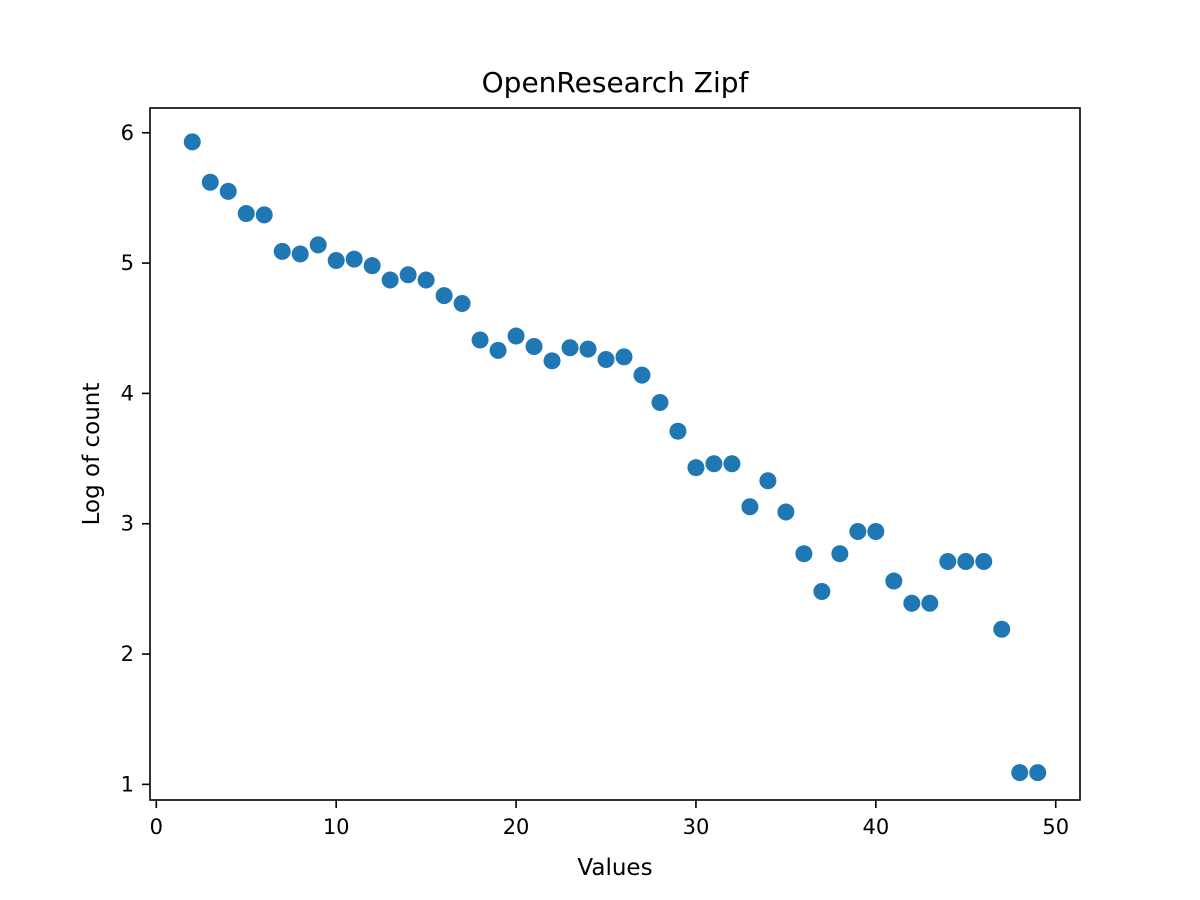 Image resolution: width=1200 pixels, height=900 pixels. I want to click on y-axis-label: Log of count, so click(92, 454).